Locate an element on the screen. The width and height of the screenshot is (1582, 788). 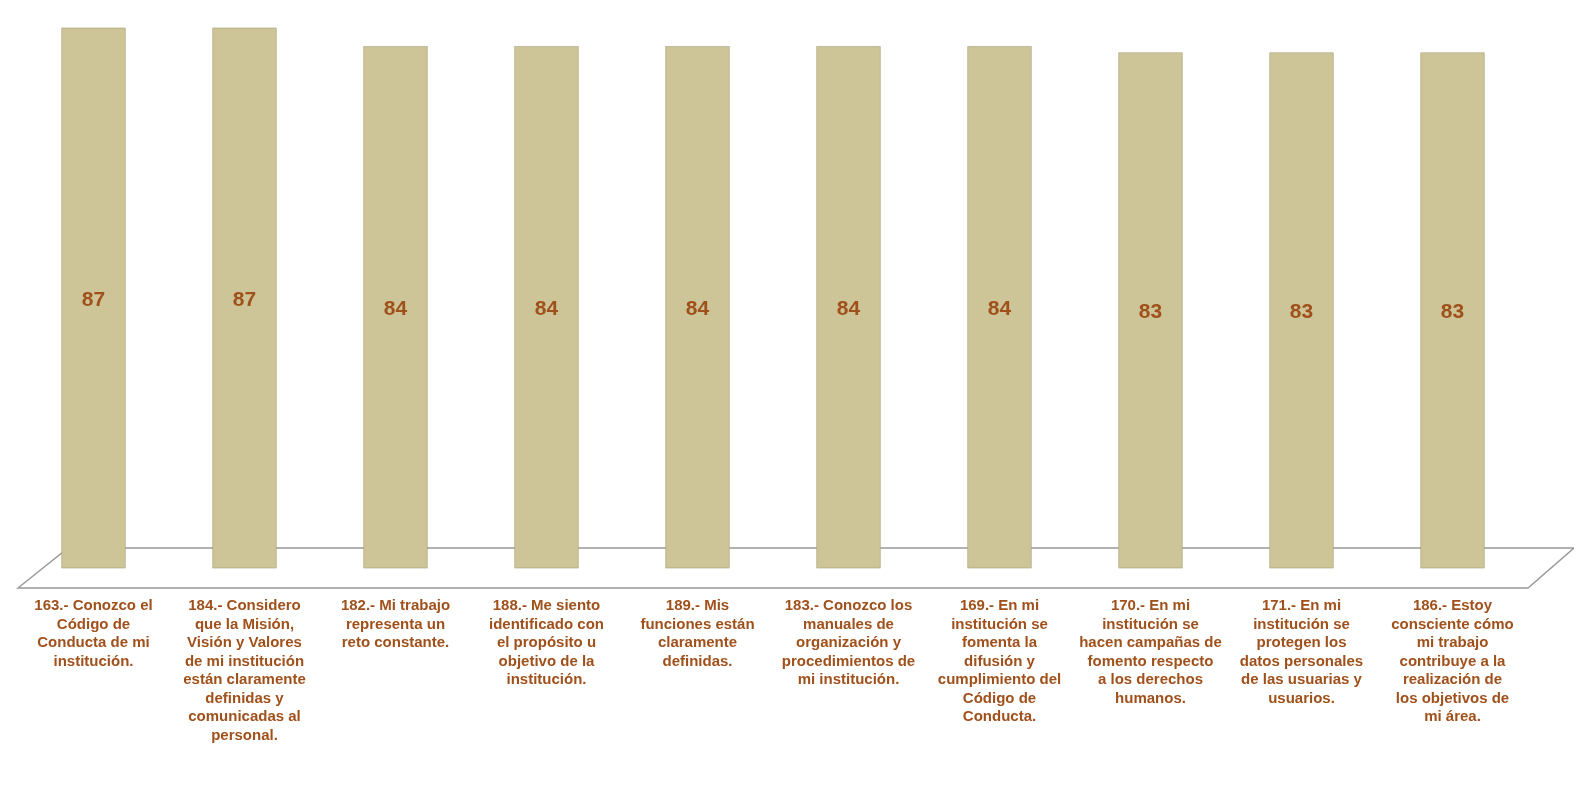
x-tick-label: 170.- En mi institución se hacen campañas de fomento respecto a los derechos humanos. is located at coordinates (1150, 651).